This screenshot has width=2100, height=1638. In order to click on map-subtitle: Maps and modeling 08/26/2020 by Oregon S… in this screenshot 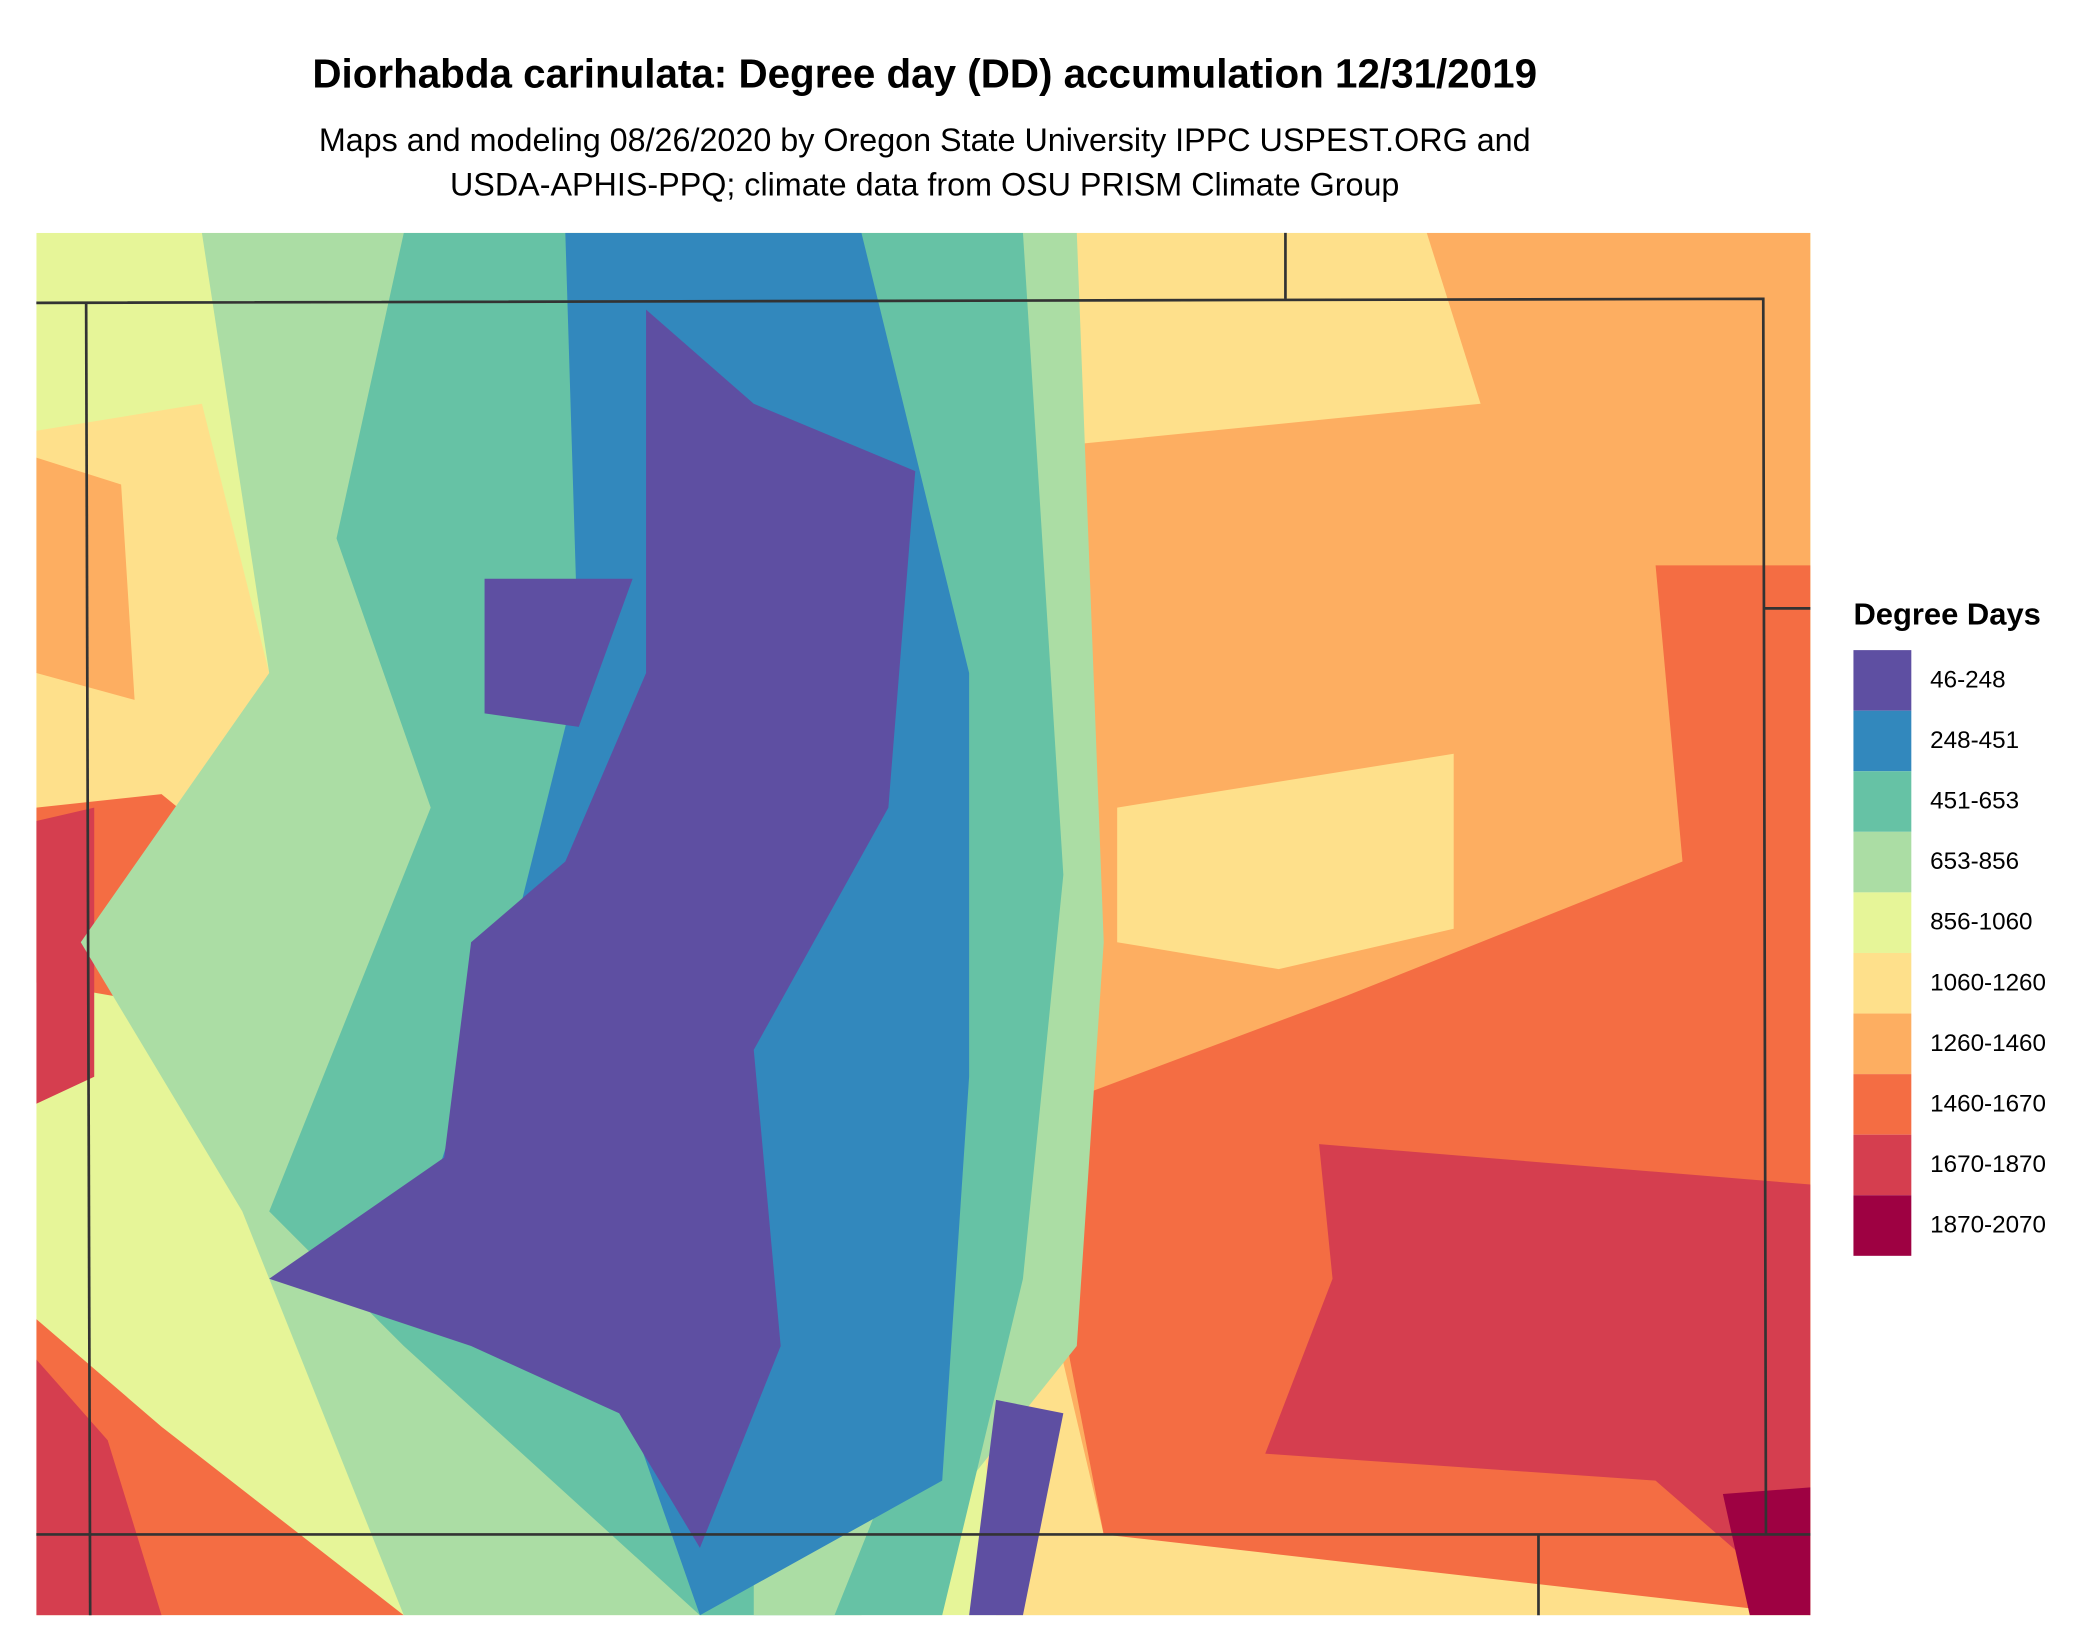, I will do `click(925, 140)`.